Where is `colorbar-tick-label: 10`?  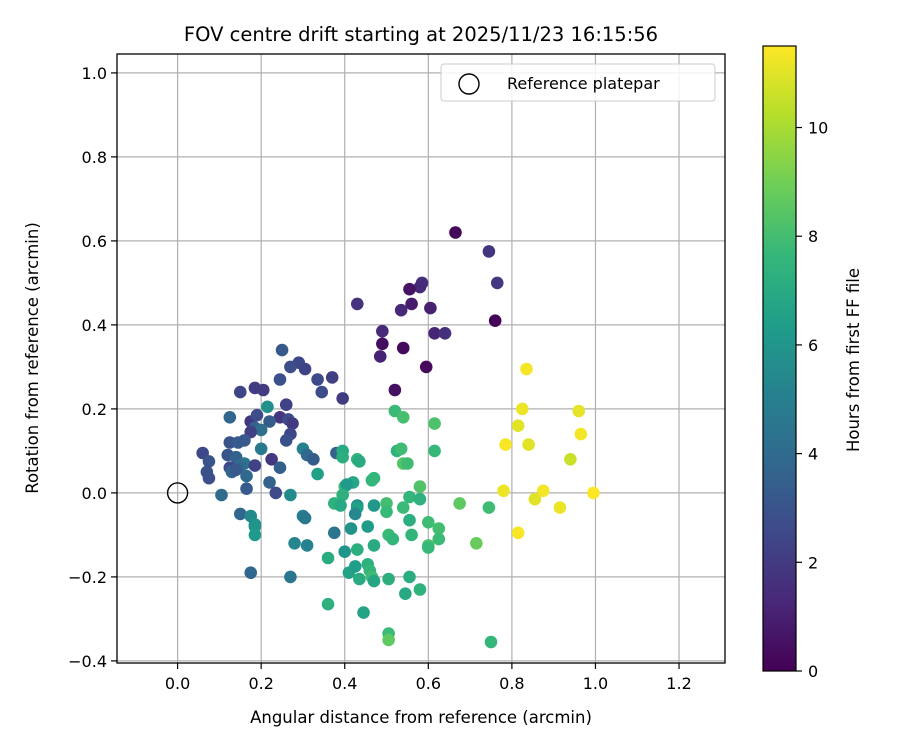 colorbar-tick-label: 10 is located at coordinates (818, 128).